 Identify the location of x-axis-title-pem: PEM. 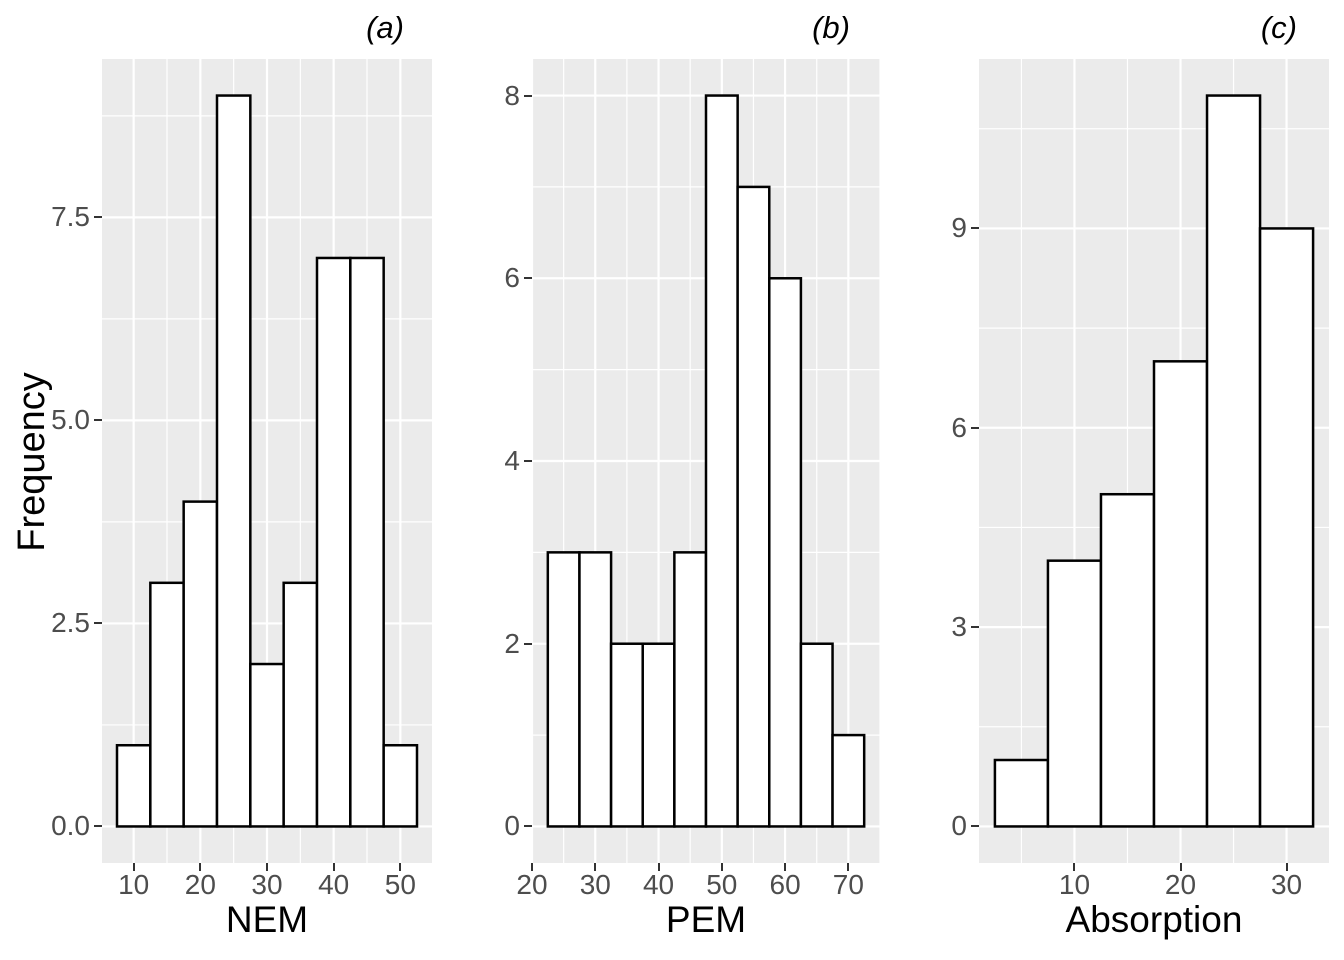
(706, 919).